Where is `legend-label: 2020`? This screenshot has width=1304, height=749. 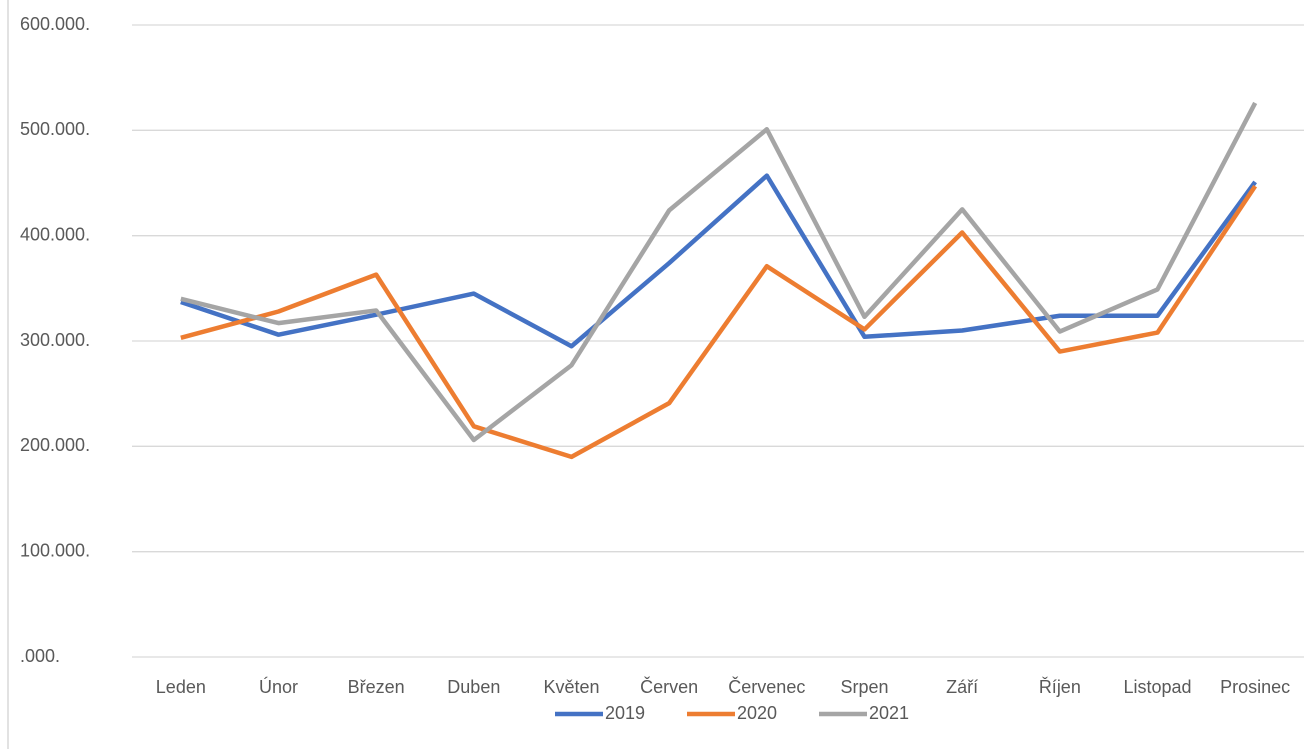
legend-label: 2020 is located at coordinates (757, 713).